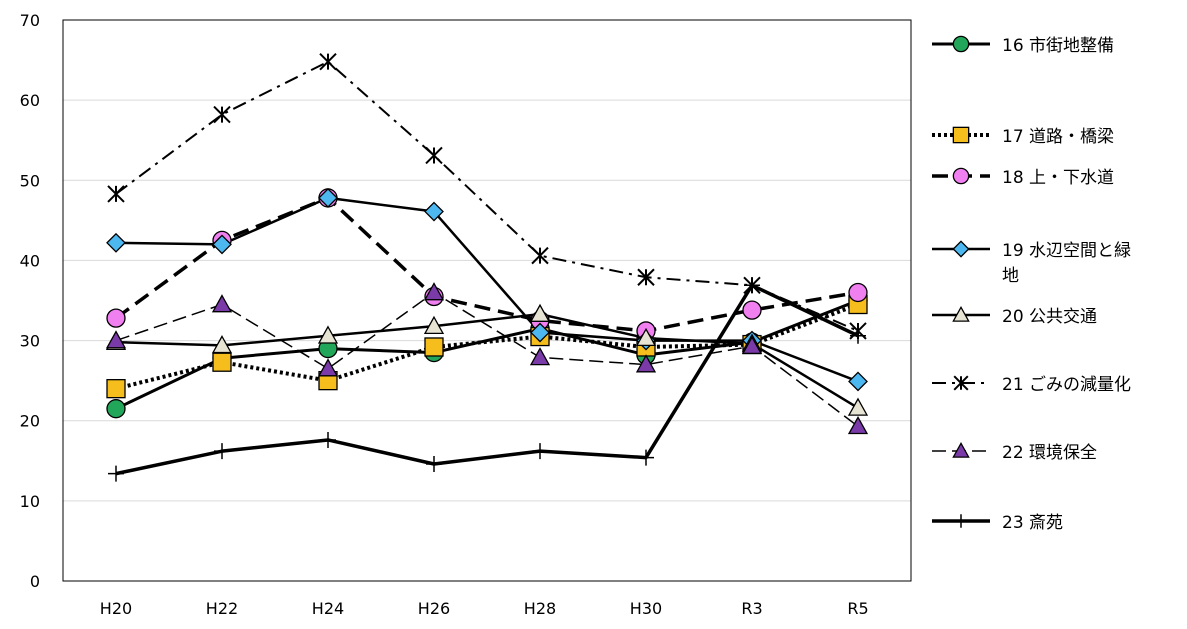 Image resolution: width=1187 pixels, height=629 pixels. Describe the element at coordinates (1066, 251) in the screenshot. I see `legend-label: 19 水辺空間と緑` at that location.